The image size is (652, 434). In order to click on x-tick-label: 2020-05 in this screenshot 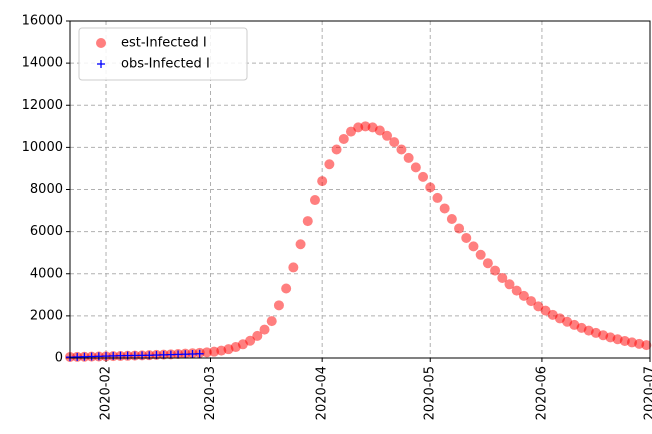, I will do `click(430, 393)`.